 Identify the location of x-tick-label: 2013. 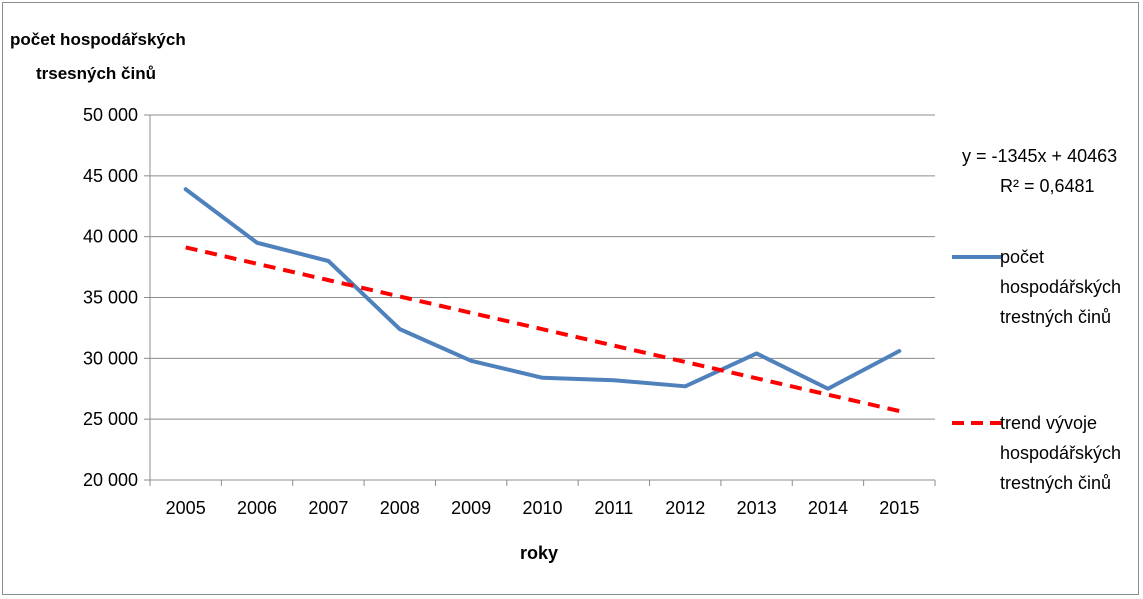
(757, 508).